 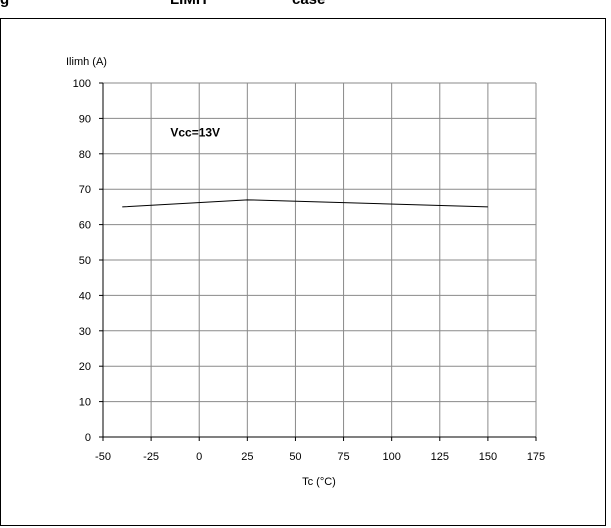 What do you see at coordinates (85, 226) in the screenshot?
I see `y-tick-label: 60` at bounding box center [85, 226].